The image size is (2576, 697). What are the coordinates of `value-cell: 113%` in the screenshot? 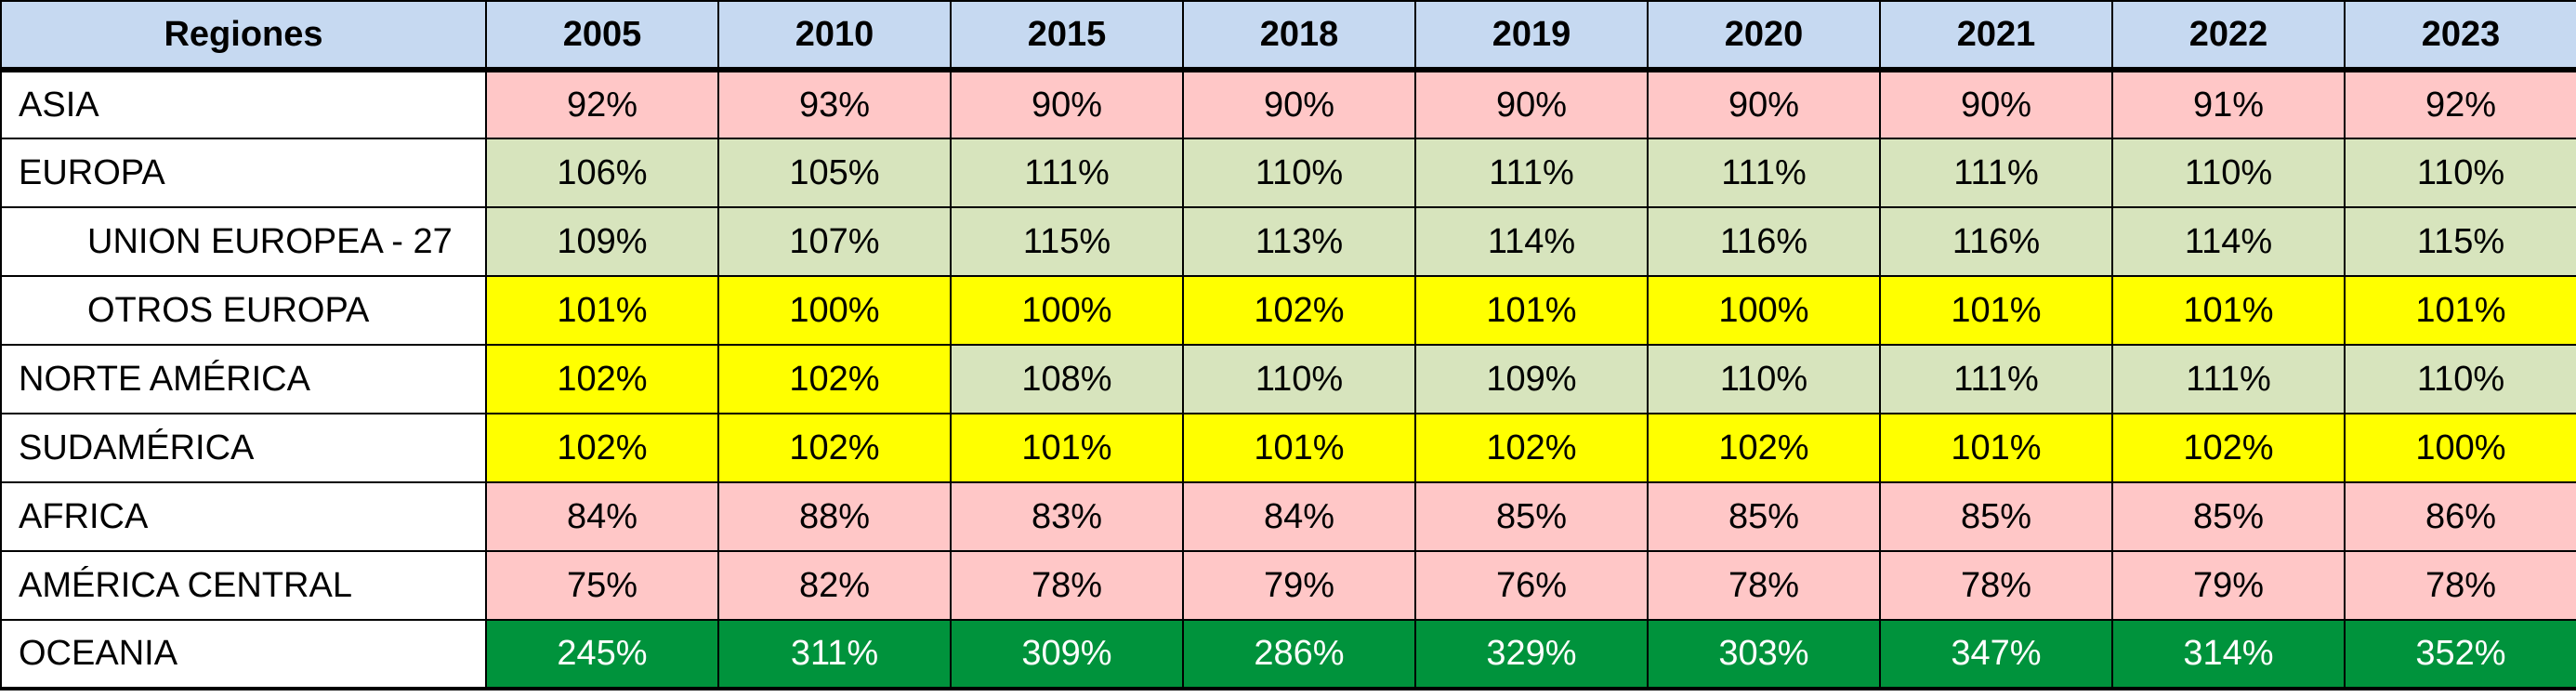 It's located at (1299, 241).